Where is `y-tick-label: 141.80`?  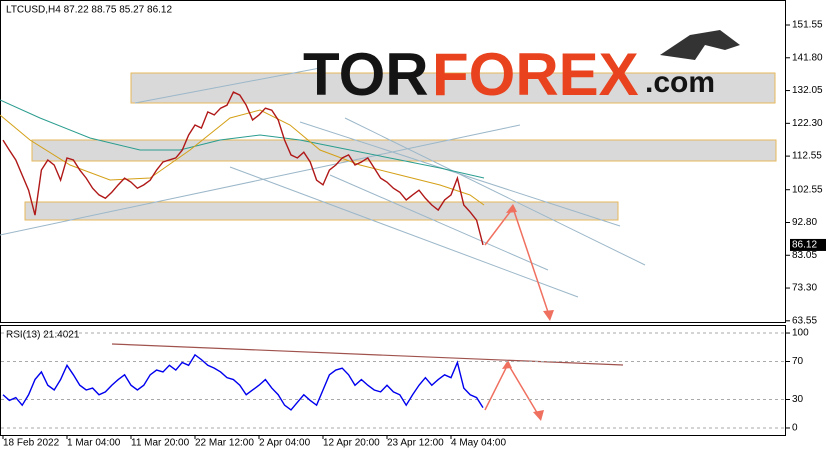 y-tick-label: 141.80 is located at coordinates (807, 57).